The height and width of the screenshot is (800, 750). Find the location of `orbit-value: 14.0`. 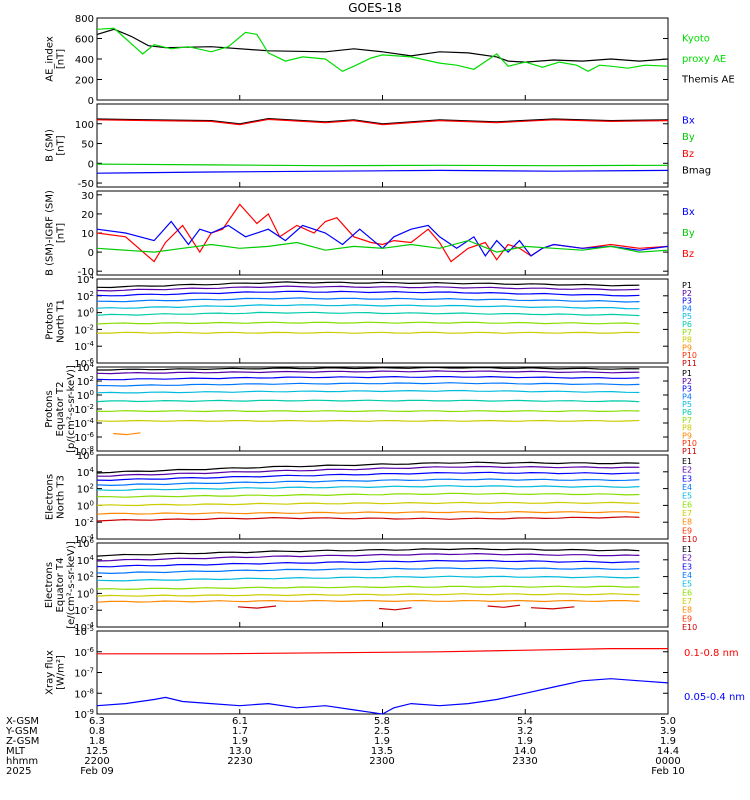

orbit-value: 14.0 is located at coordinates (525, 751).